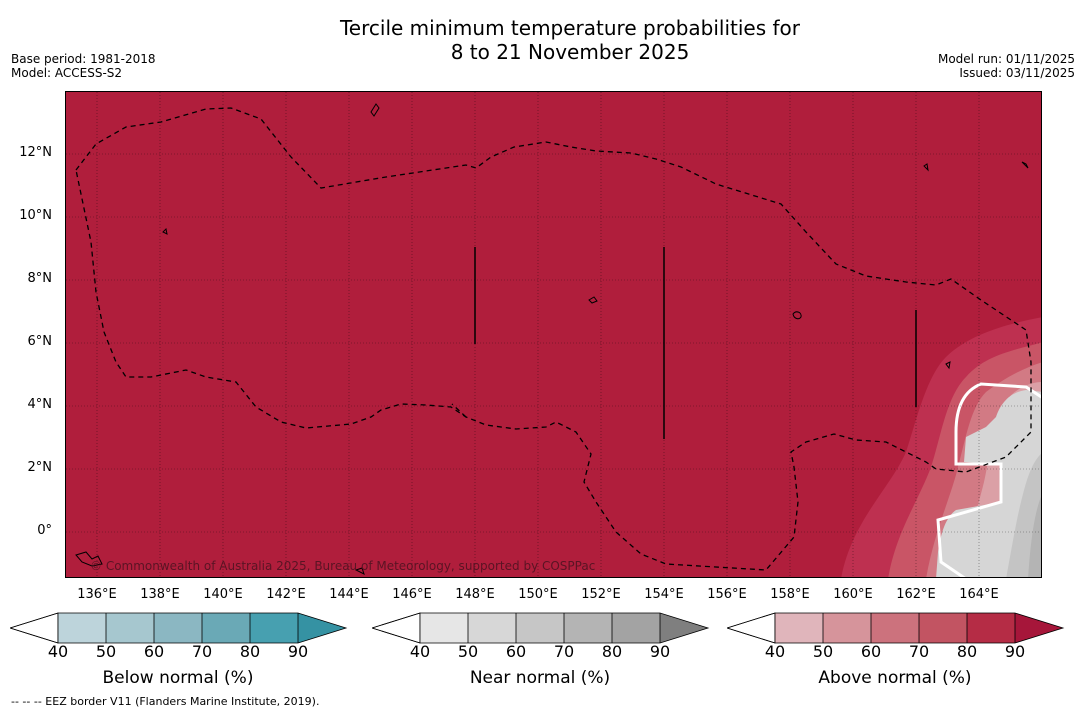 The width and height of the screenshot is (1085, 713). Describe the element at coordinates (1017, 73) in the screenshot. I see `issued-date: Issued: 03/11/2025` at that location.